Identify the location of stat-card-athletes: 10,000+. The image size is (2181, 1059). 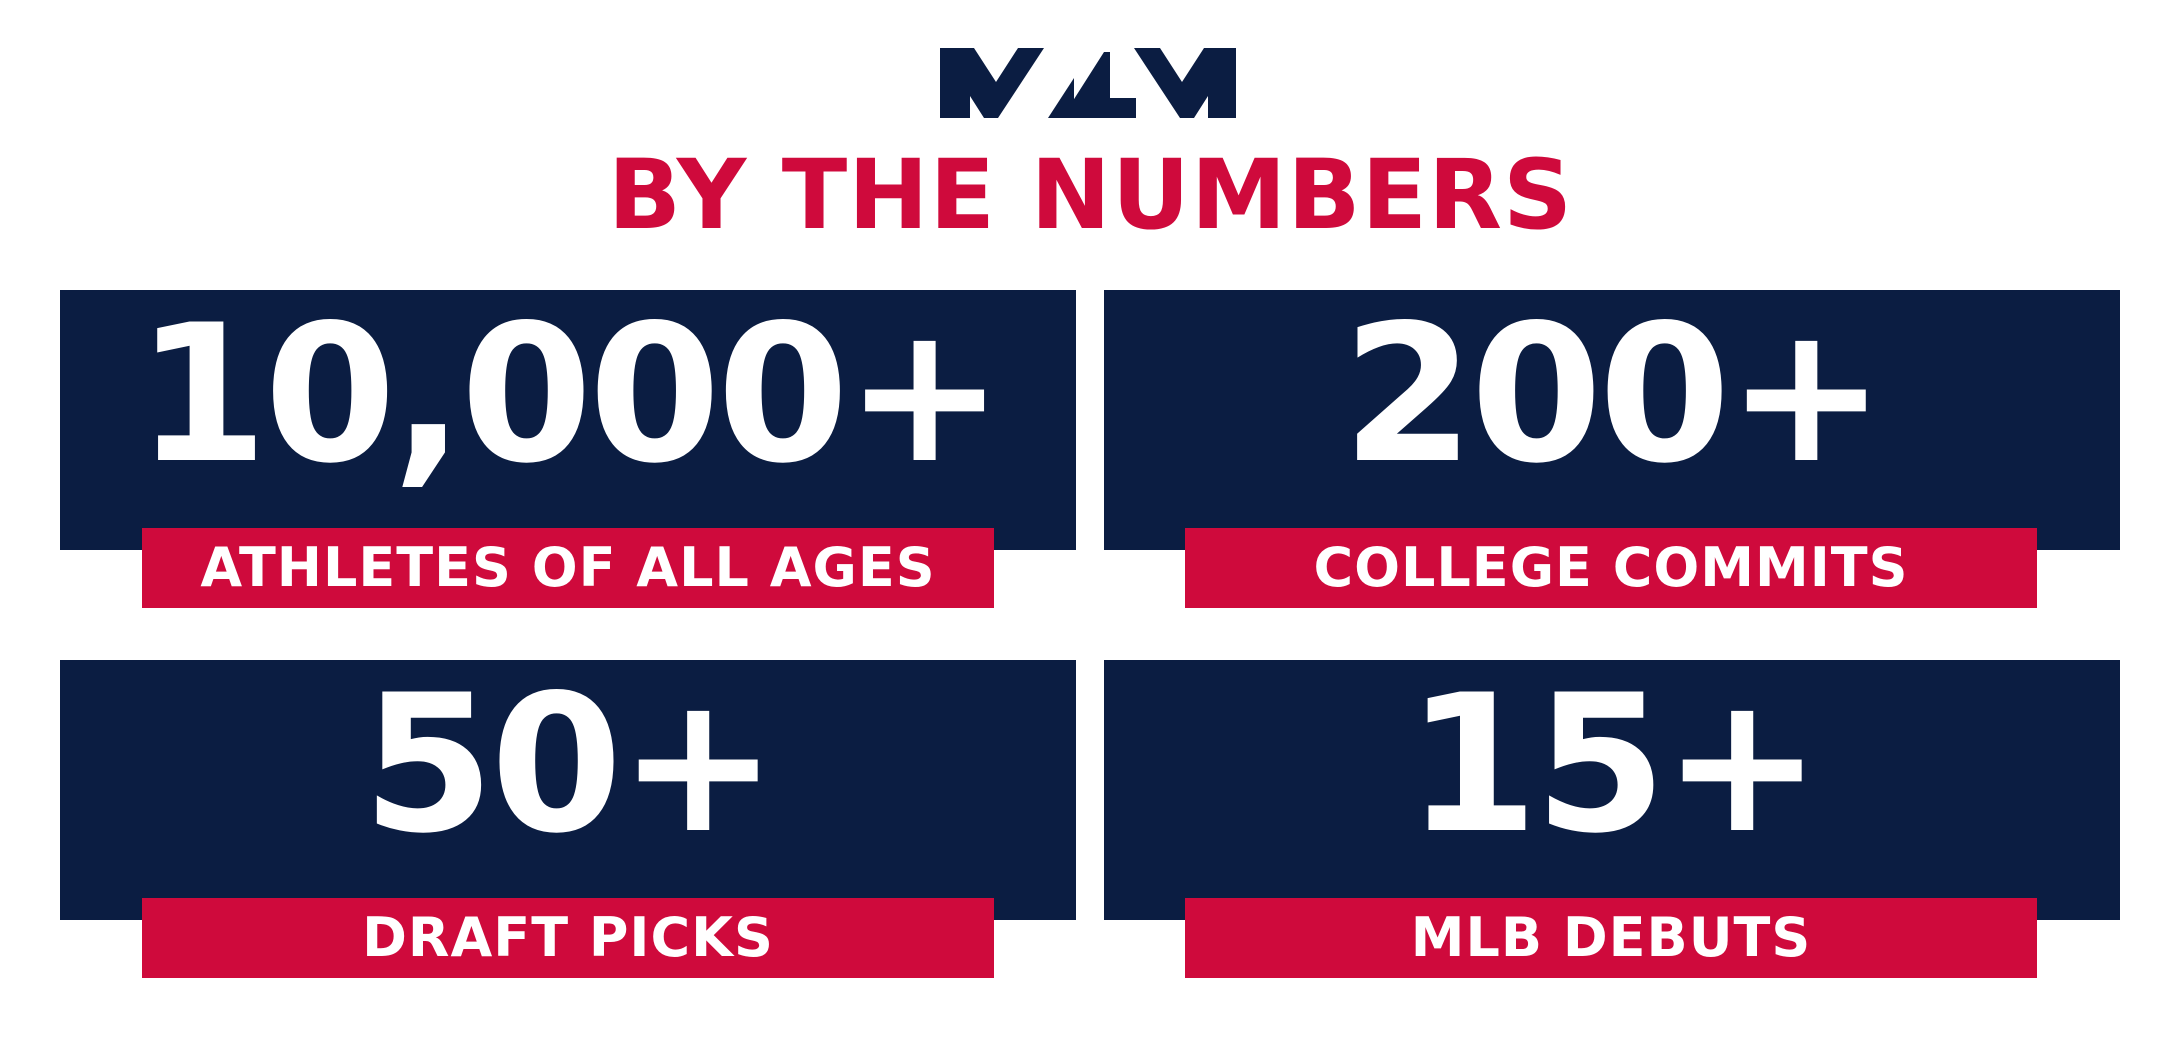
(568, 420).